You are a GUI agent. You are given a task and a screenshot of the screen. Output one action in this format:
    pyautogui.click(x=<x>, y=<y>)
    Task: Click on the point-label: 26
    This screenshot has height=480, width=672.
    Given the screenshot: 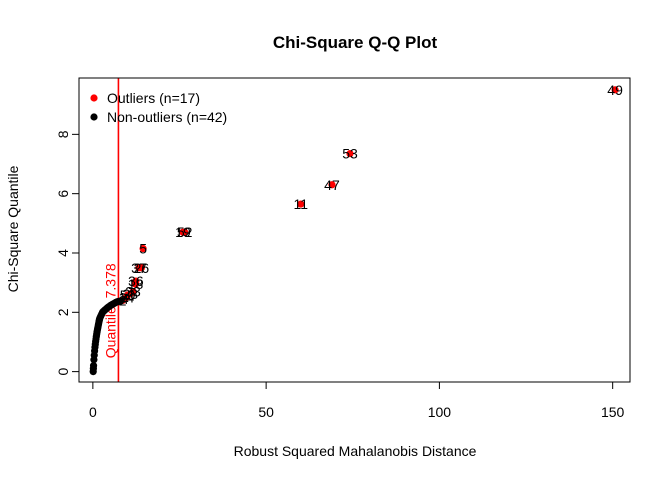 What is the action you would take?
    pyautogui.click(x=142, y=268)
    